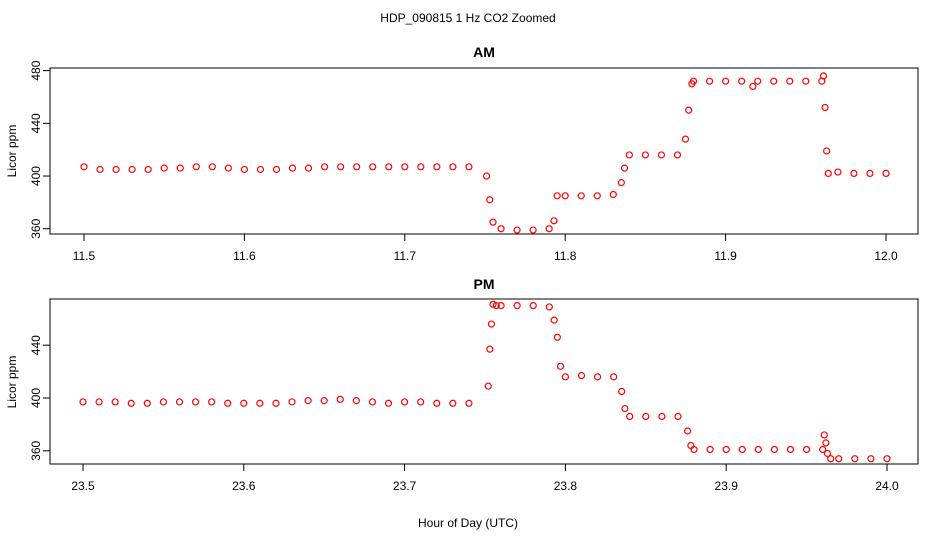  Describe the element at coordinates (36, 228) in the screenshot. I see `am-y-tick-label: 360` at that location.